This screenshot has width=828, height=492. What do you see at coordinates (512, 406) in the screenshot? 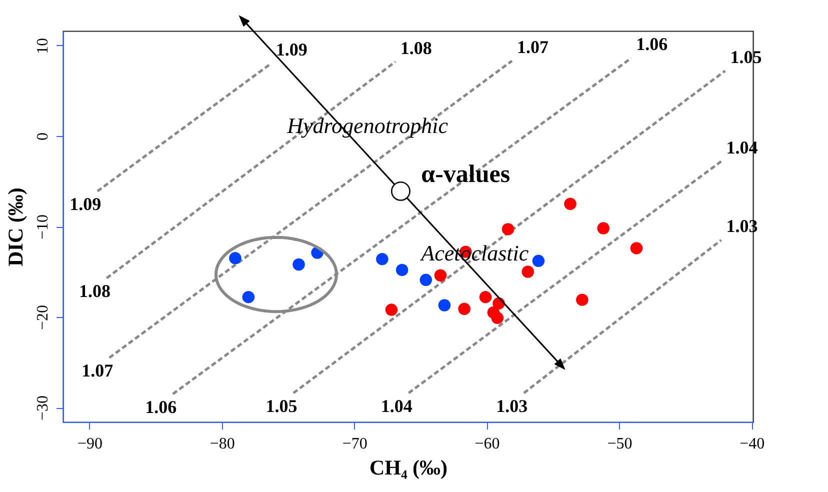
I see `series-label: 1.03` at bounding box center [512, 406].